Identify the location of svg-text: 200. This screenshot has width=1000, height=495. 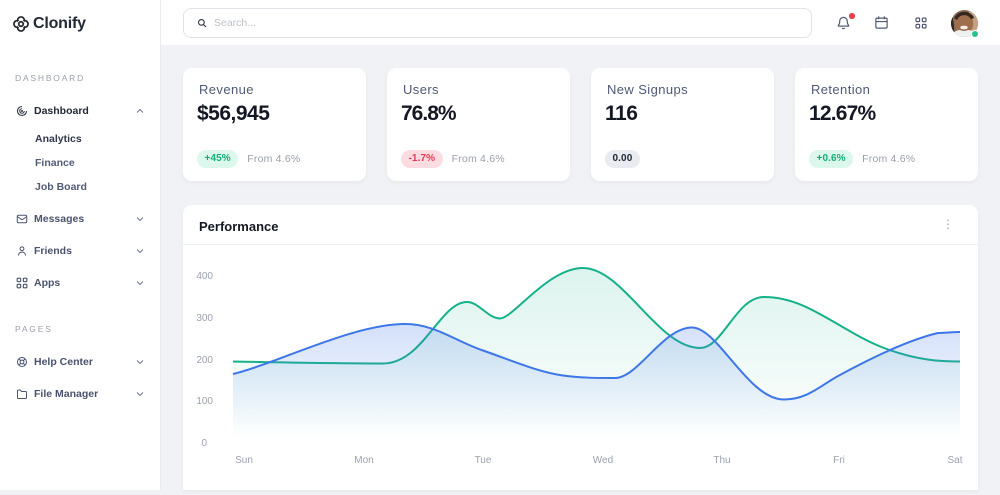
(204, 360).